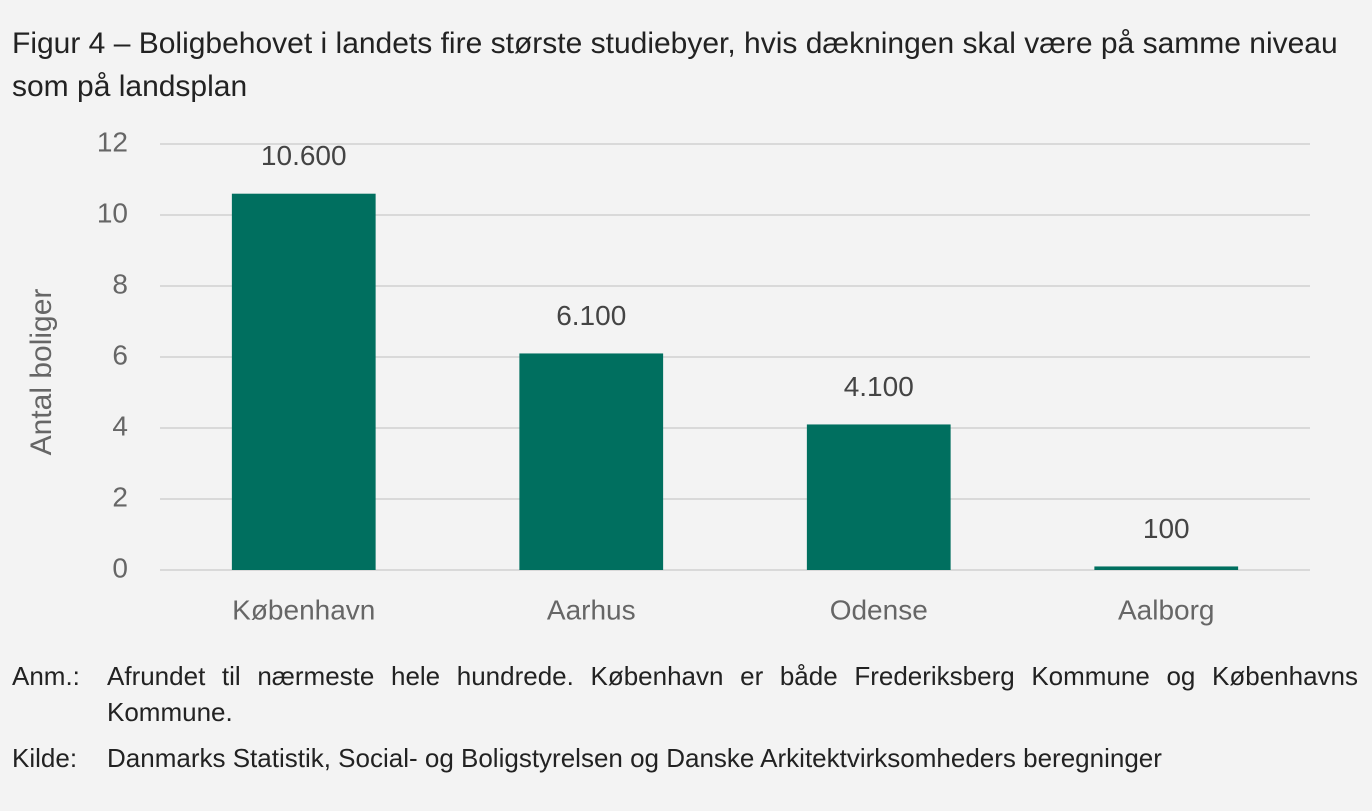 This screenshot has height=811, width=1372. I want to click on x-tick-label: København, so click(303, 609).